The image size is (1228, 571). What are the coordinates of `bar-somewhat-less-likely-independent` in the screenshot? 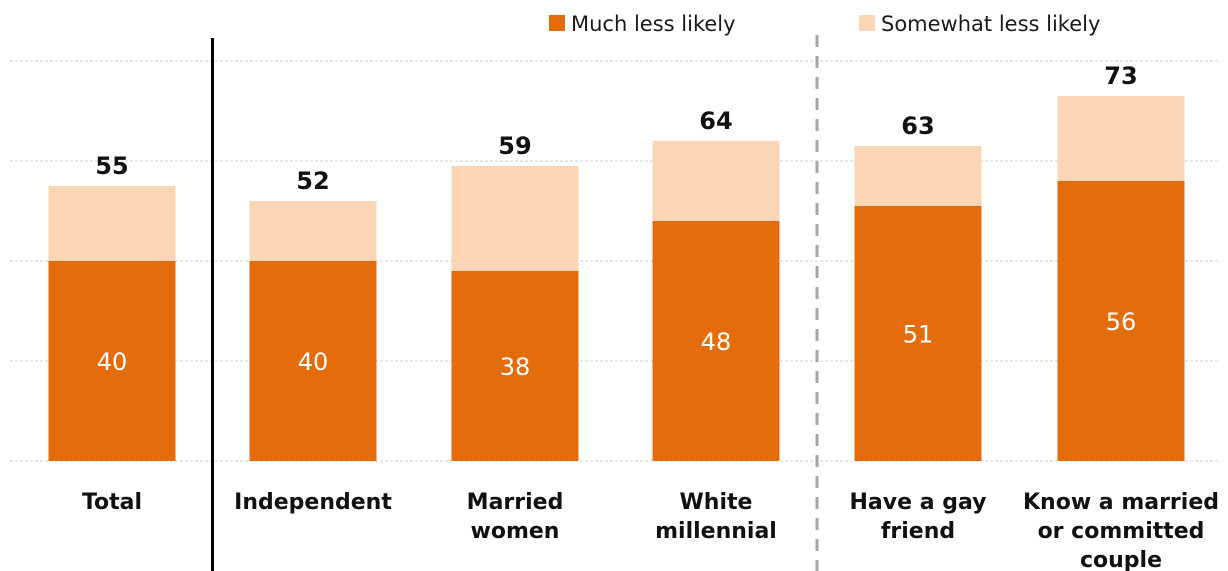 It's located at (313, 231).